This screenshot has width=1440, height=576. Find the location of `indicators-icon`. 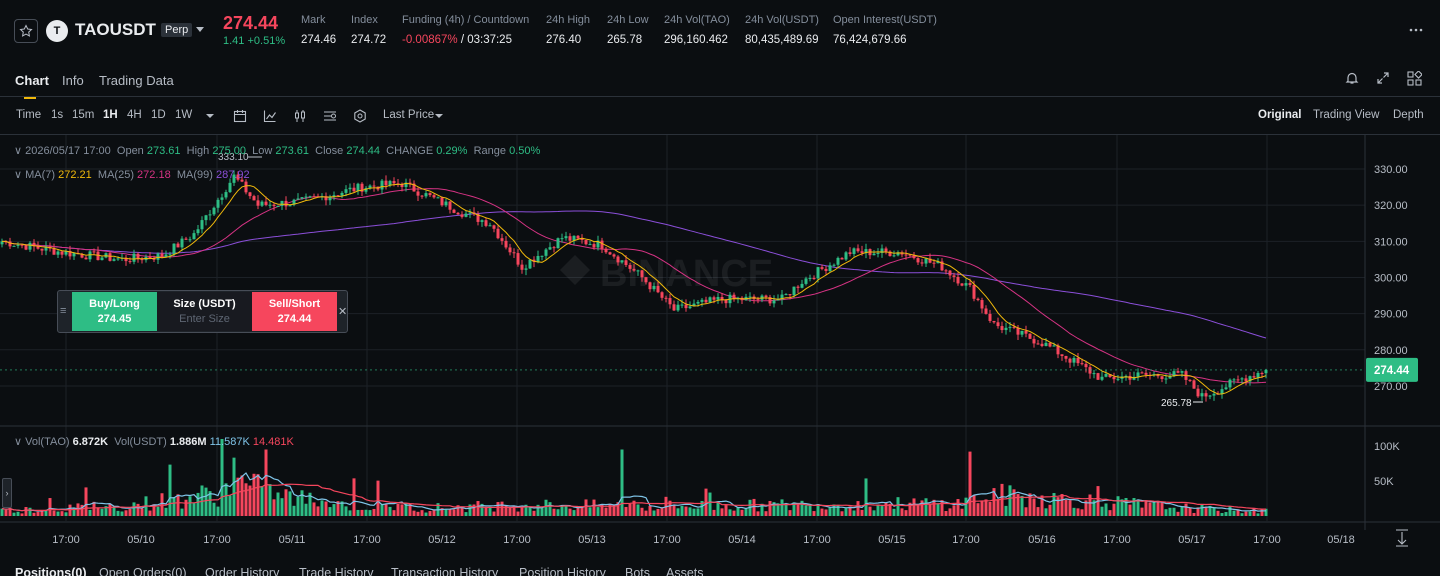

indicators-icon is located at coordinates (330, 116).